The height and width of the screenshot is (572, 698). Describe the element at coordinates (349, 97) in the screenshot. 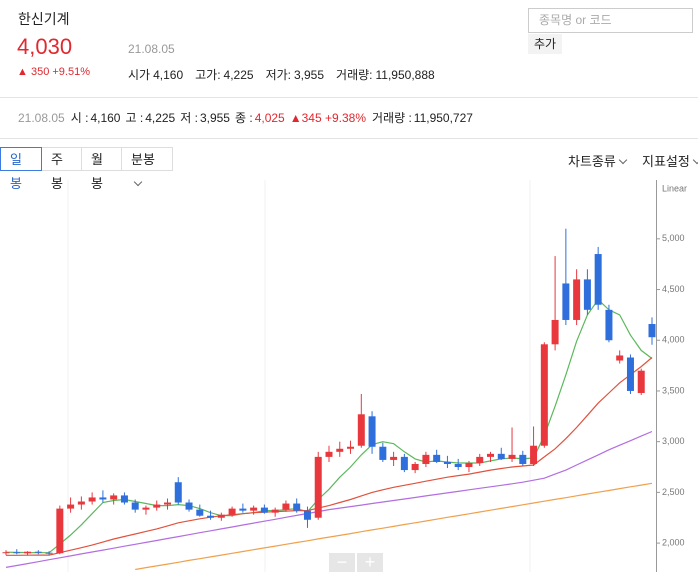

I see `divider` at that location.